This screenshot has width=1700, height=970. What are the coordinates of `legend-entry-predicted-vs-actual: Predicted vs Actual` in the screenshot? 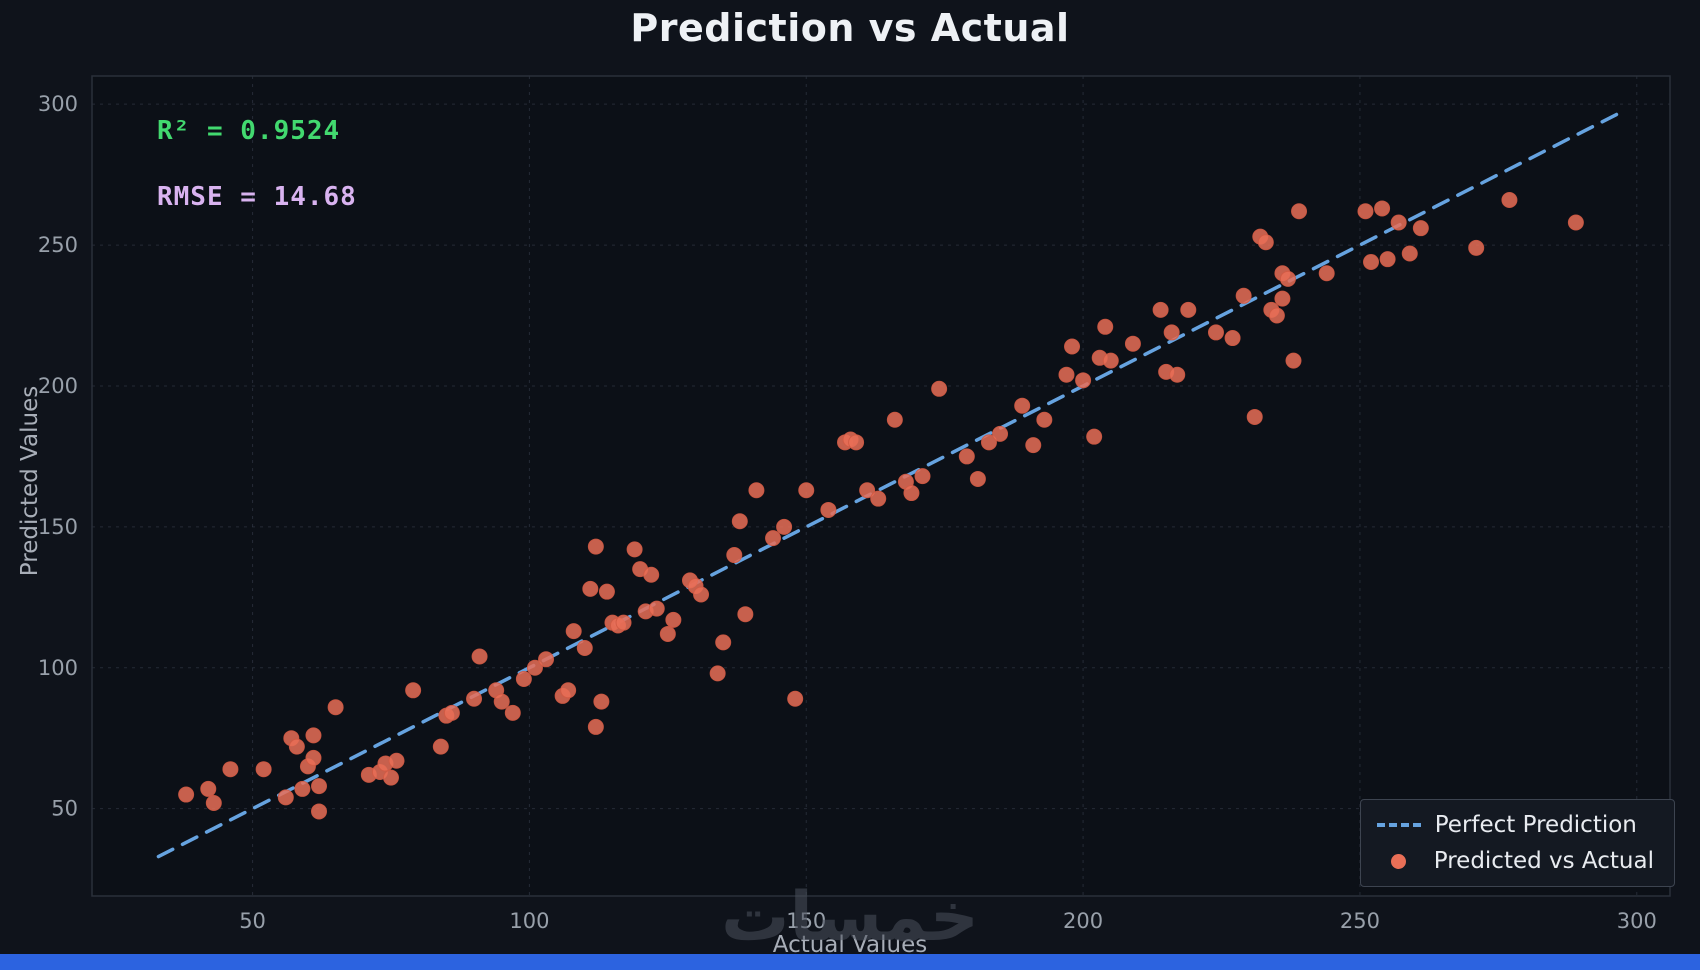 It's located at (1515, 861).